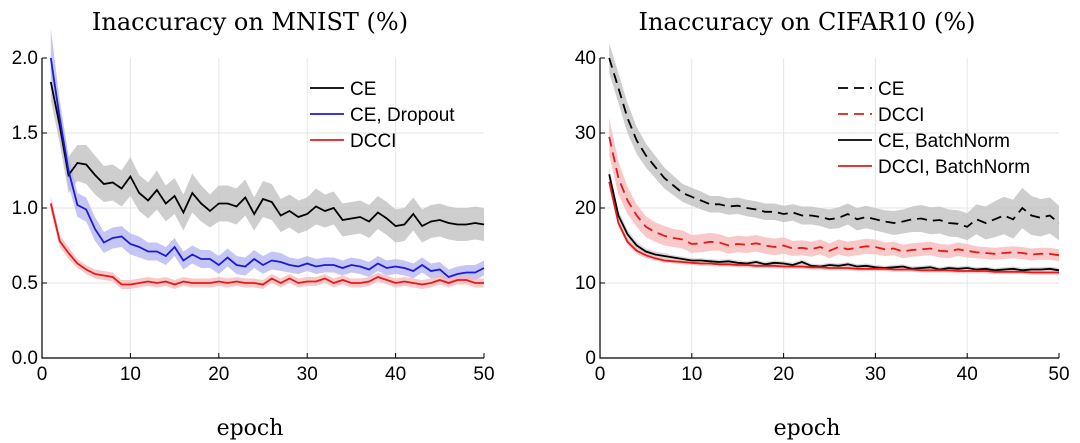 Image resolution: width=1080 pixels, height=443 pixels. Describe the element at coordinates (25, 133) in the screenshot. I see `y-tick-label: 1.5` at that location.